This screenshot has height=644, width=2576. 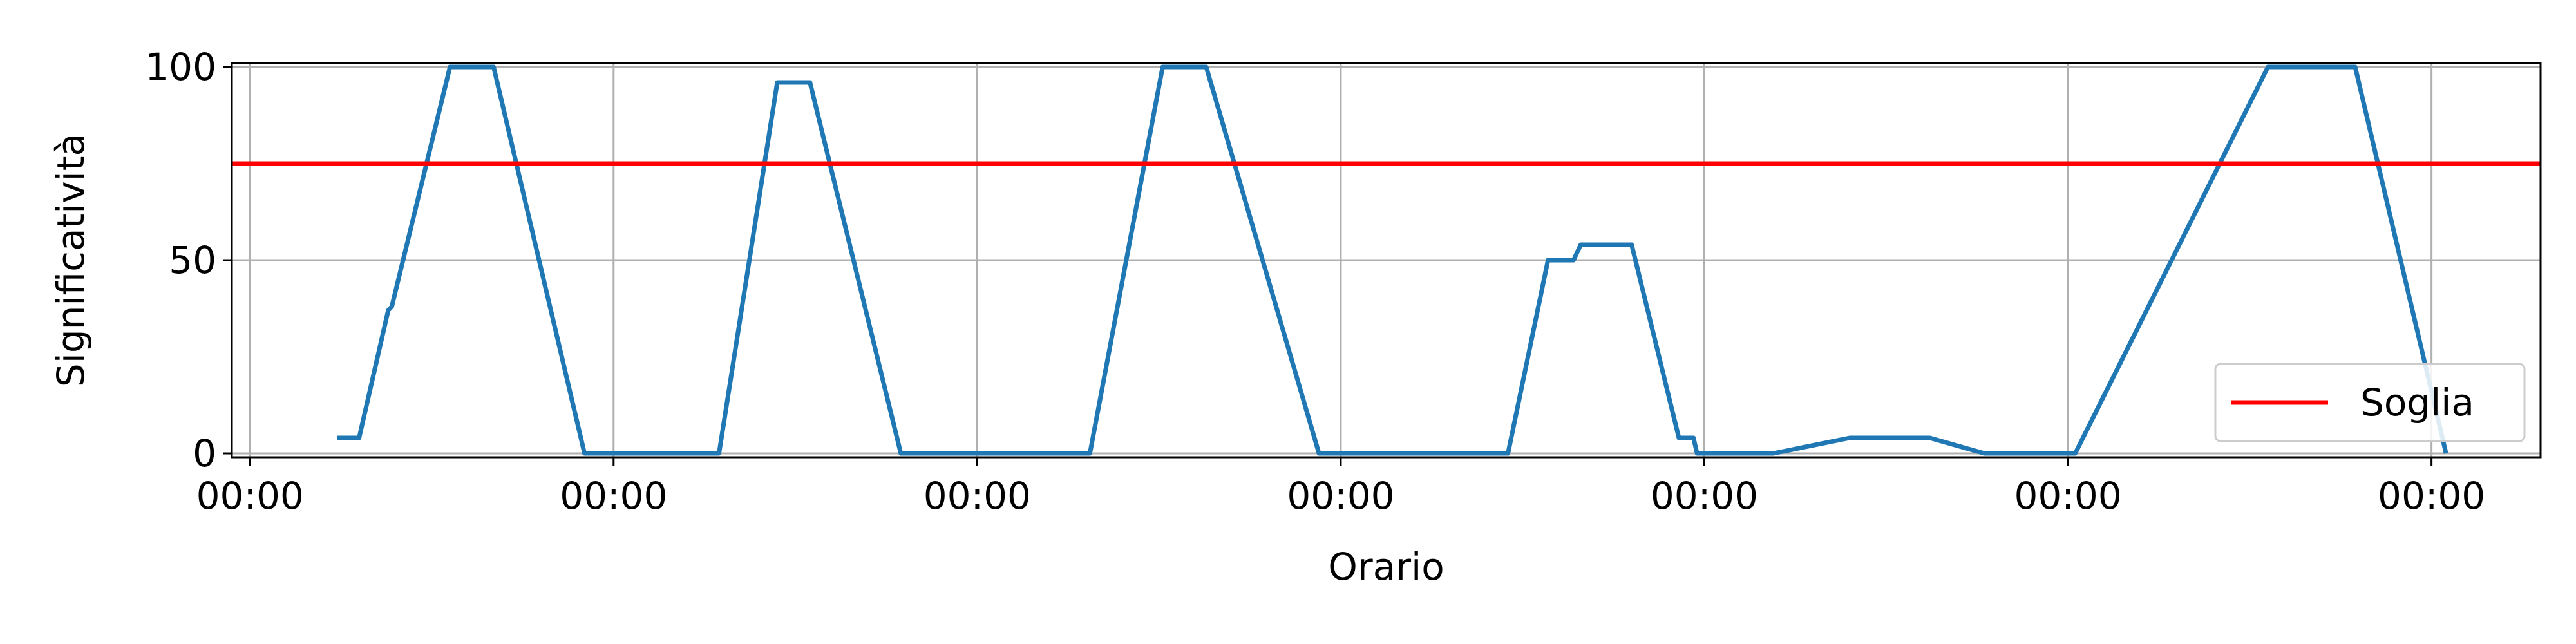 I want to click on y-axis-label: Significatività, so click(x=71, y=260).